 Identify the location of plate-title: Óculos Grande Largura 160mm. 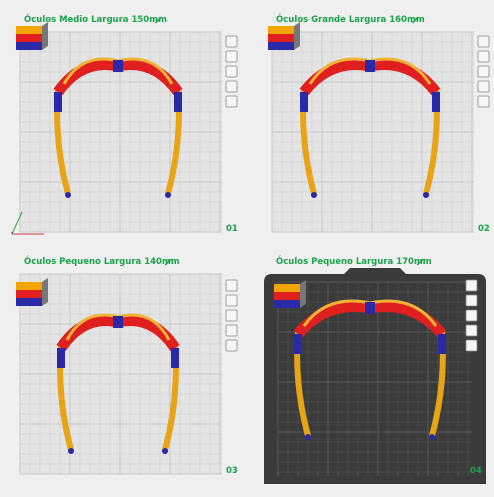
(350, 19).